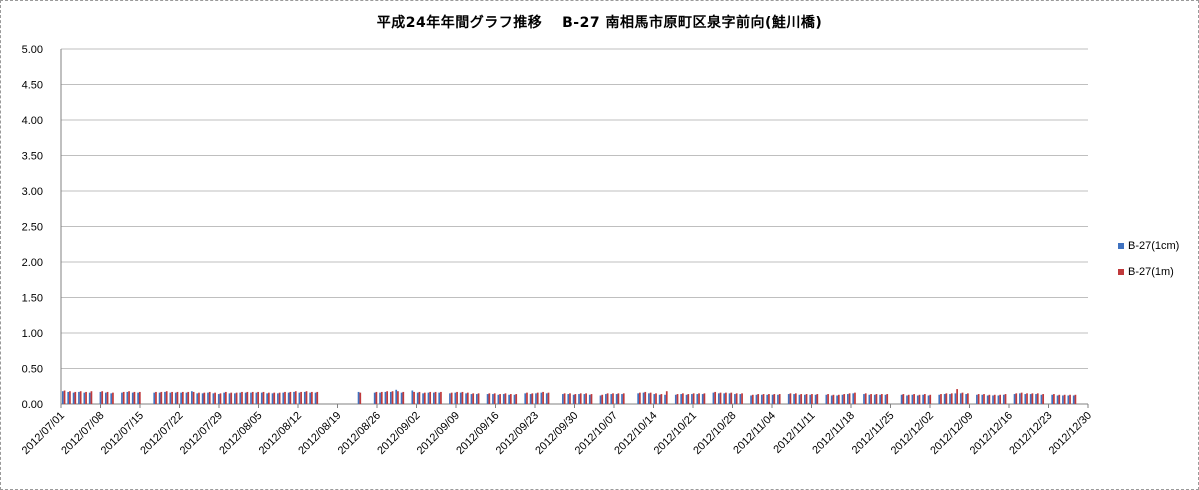 Image resolution: width=1199 pixels, height=490 pixels. I want to click on y-tick-label: 1.50, so click(32, 299).